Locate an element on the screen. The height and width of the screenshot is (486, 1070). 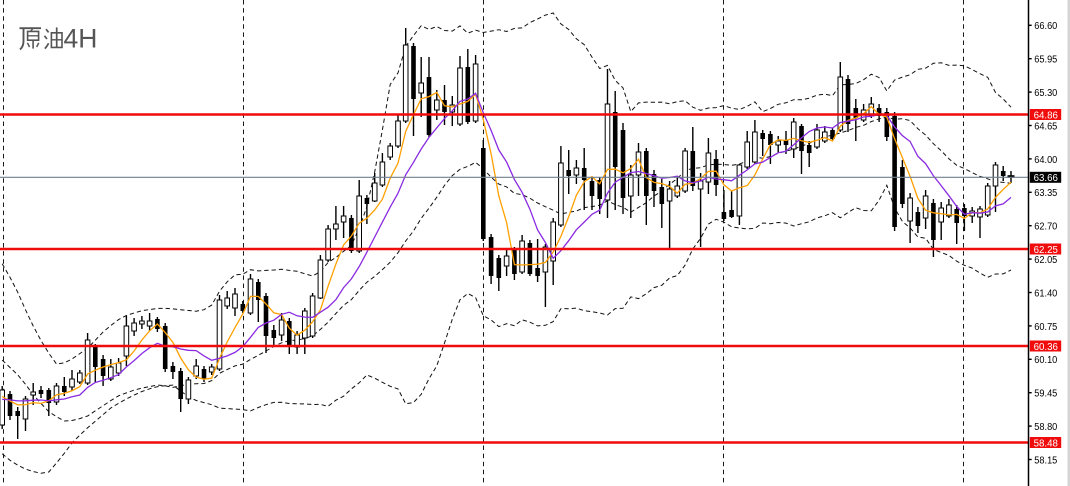
svg-text: 63.66 is located at coordinates (1046, 178).